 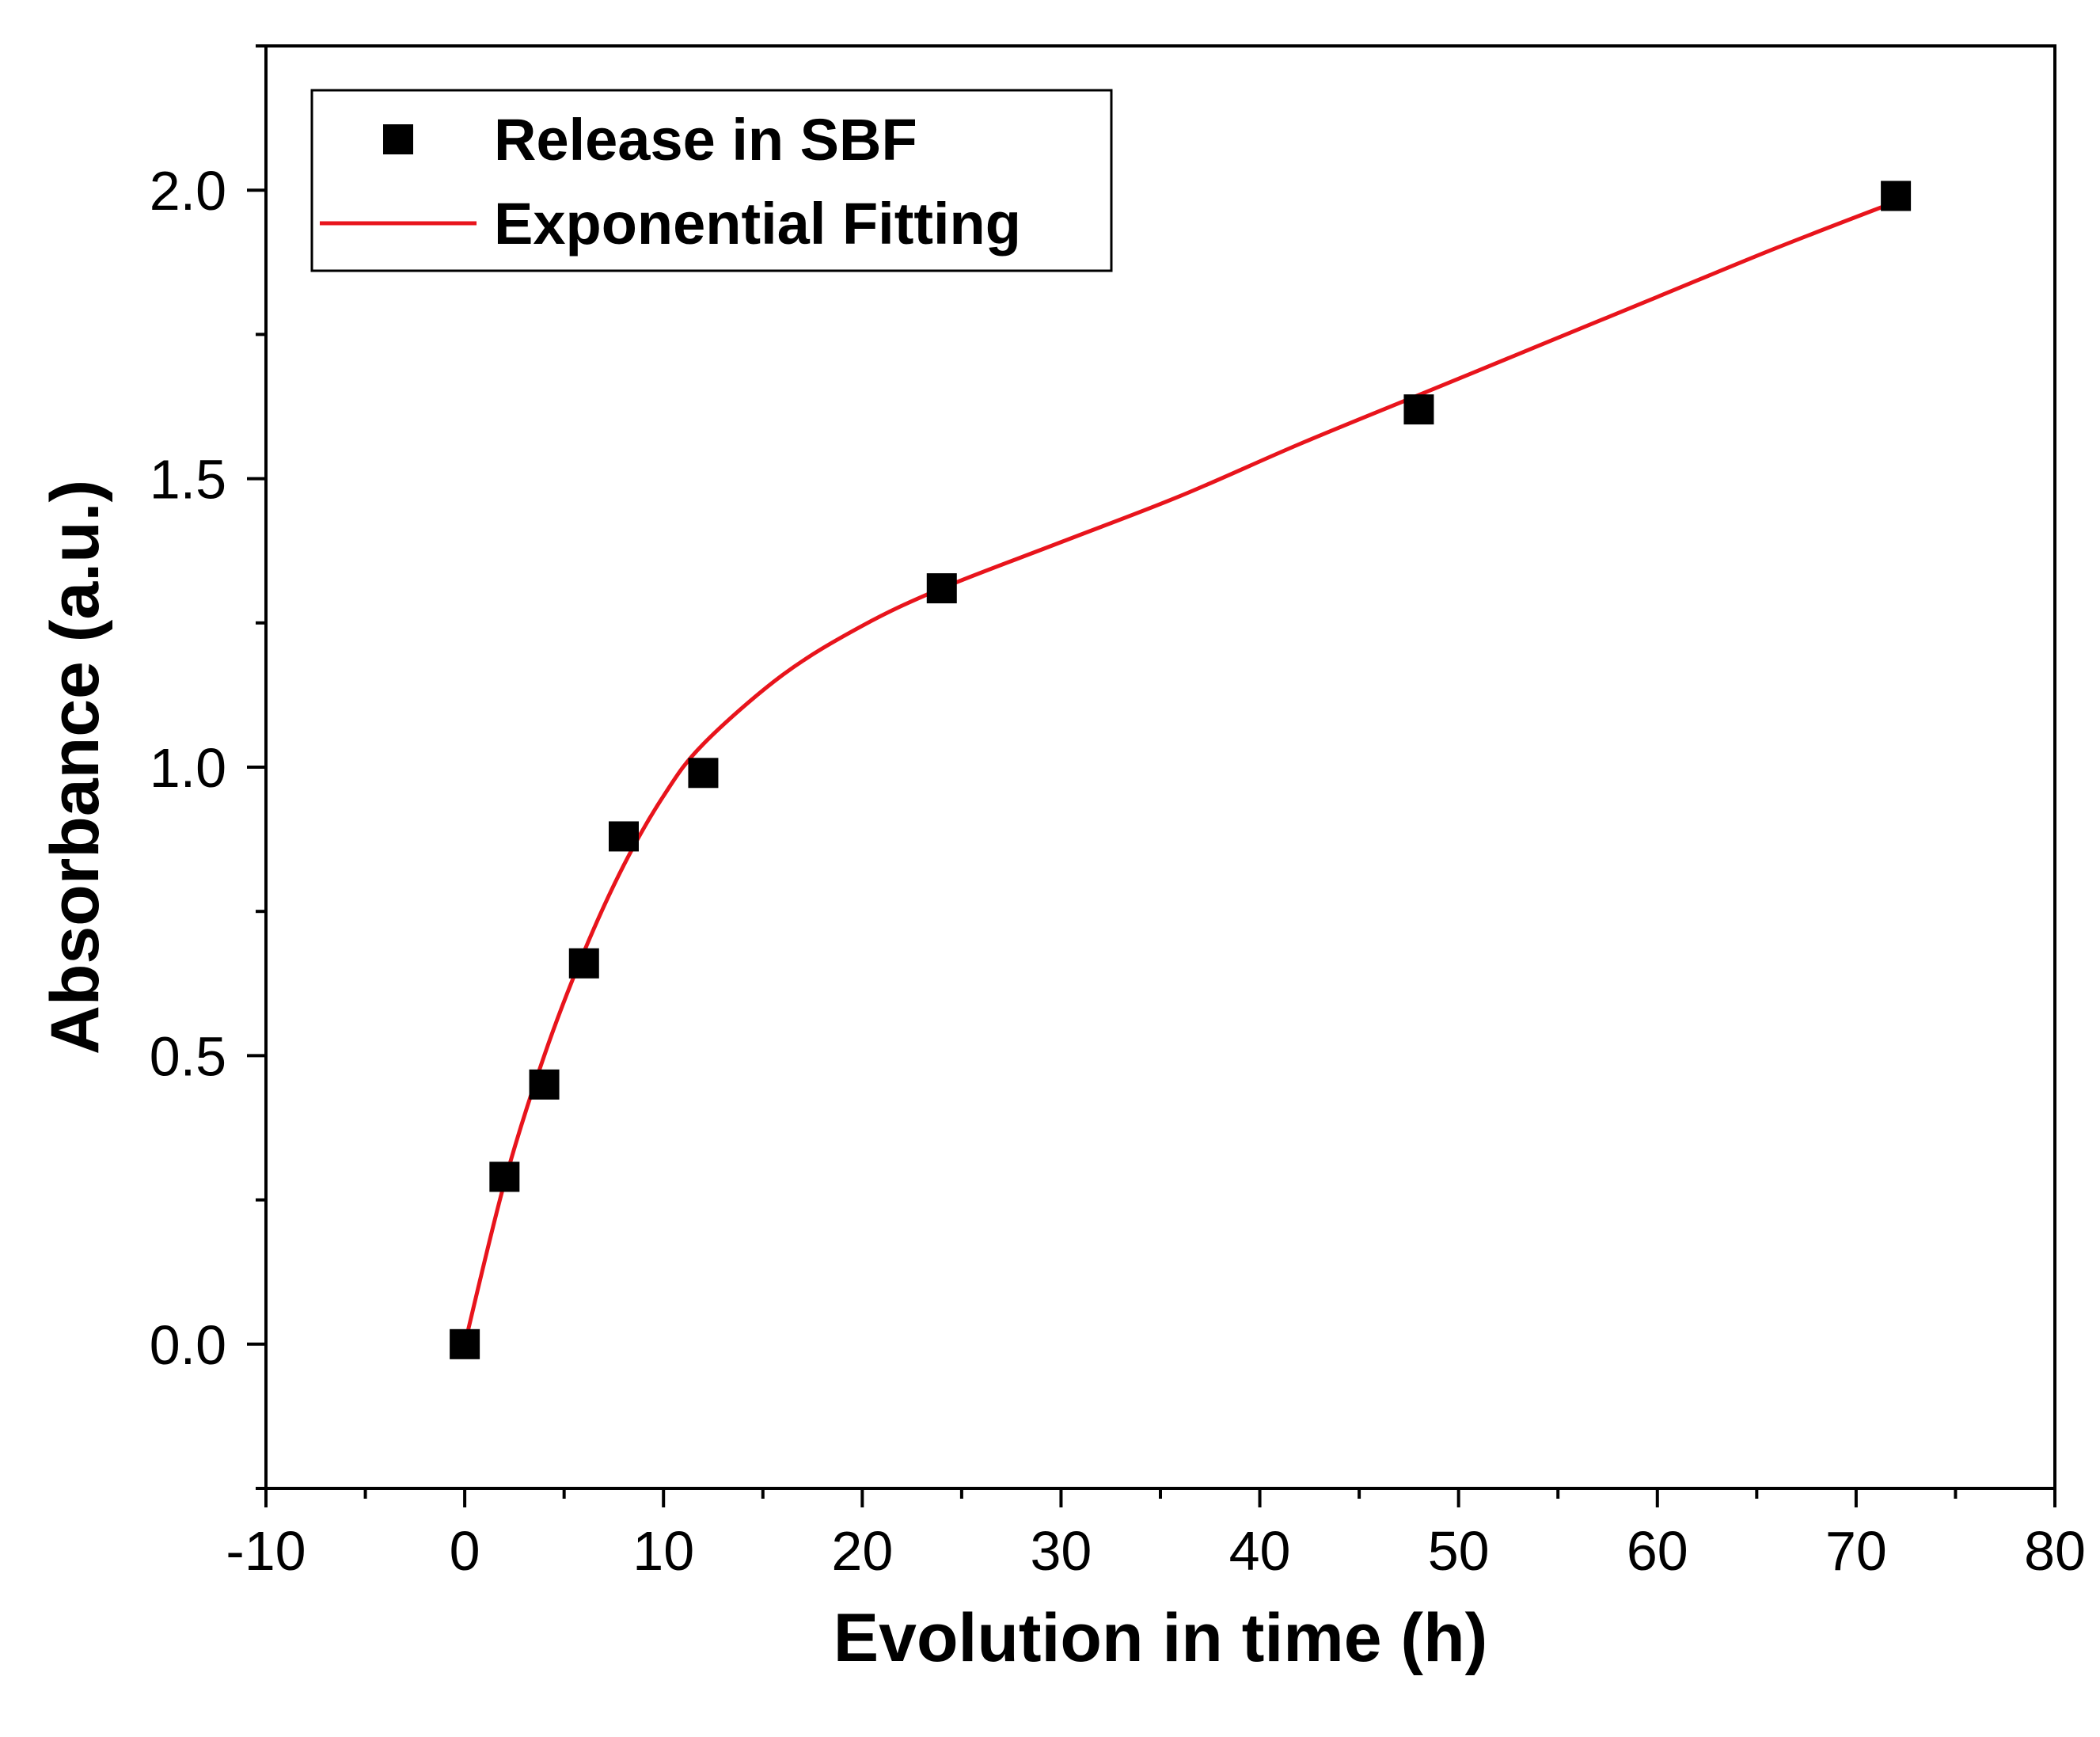 I want to click on legend-marker-square, so click(x=398, y=139).